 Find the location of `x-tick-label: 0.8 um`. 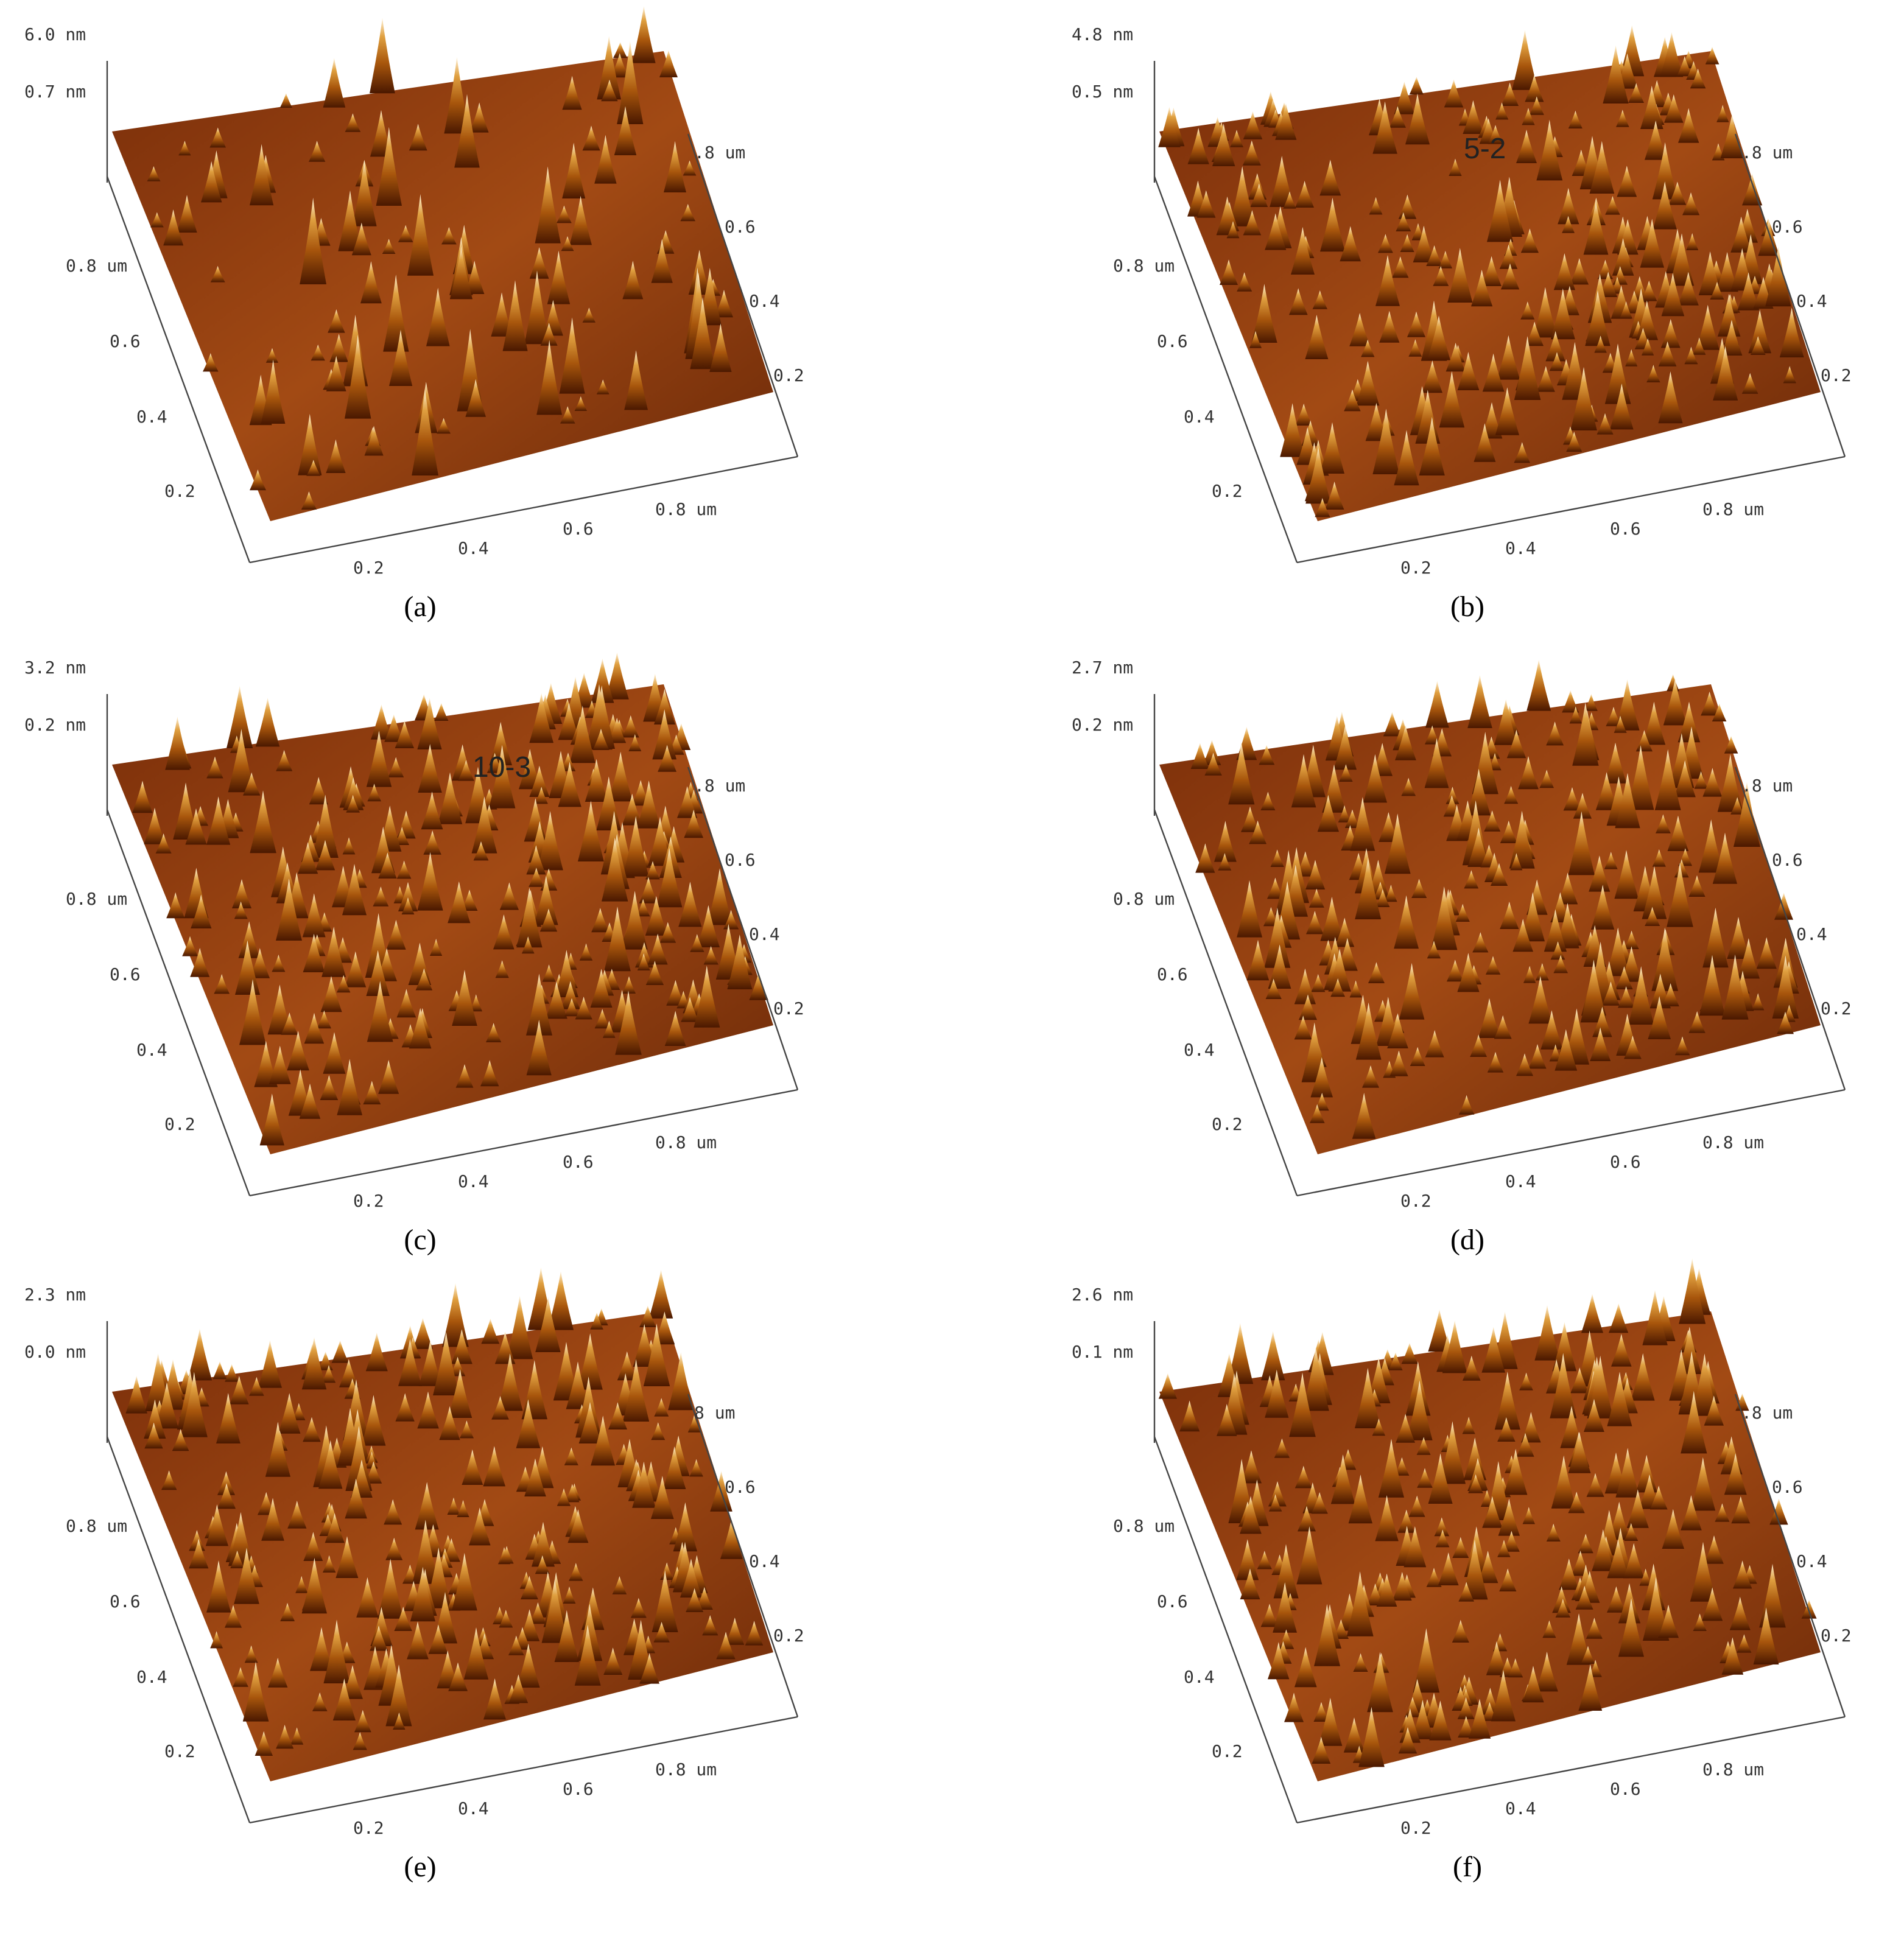

x-tick-label: 0.8 um is located at coordinates (686, 1769).